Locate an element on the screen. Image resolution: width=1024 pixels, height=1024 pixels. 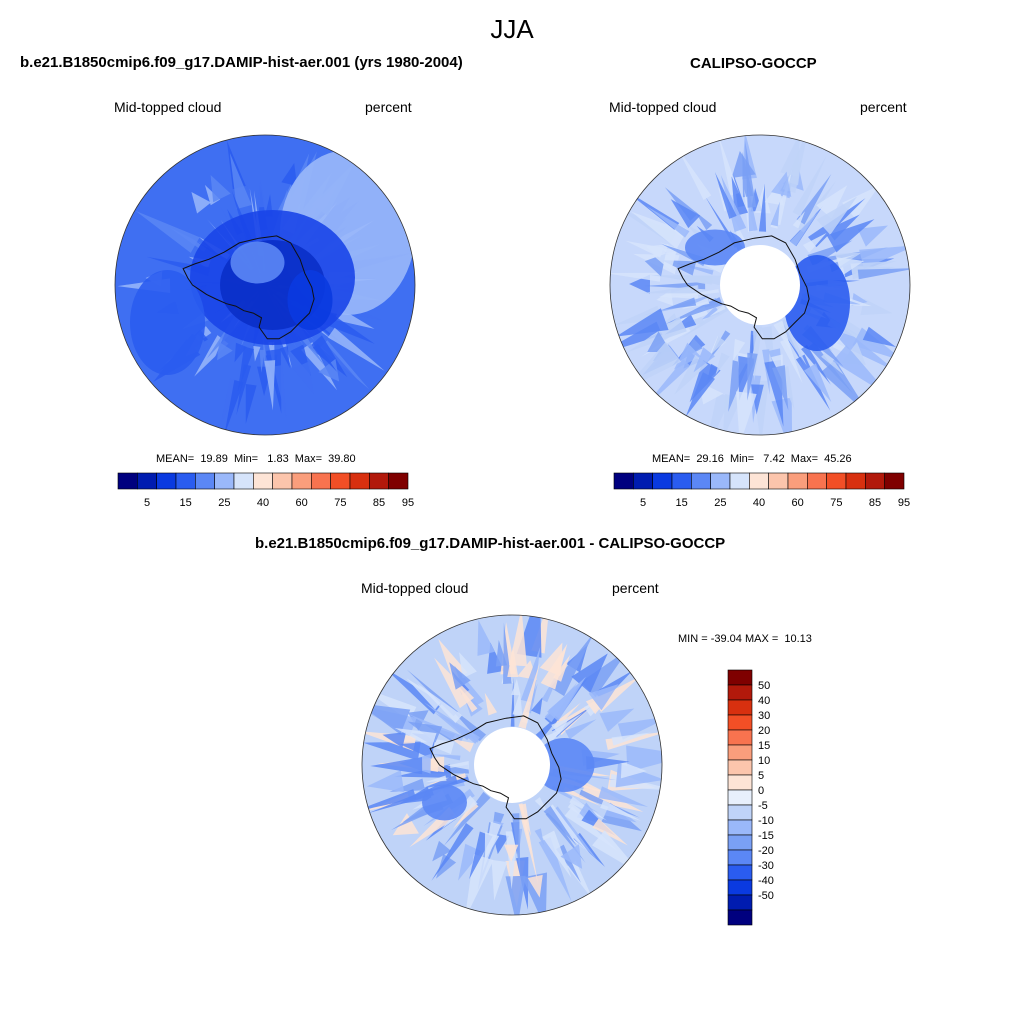
panel2-title: CALIPSO-GOCCP is located at coordinates (753, 63).